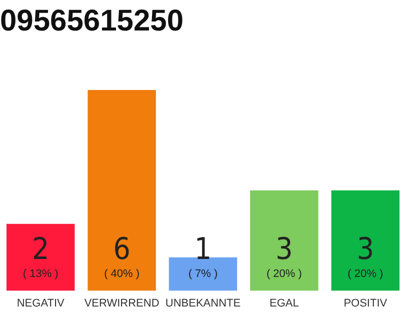 Image resolution: width=410 pixels, height=320 pixels. What do you see at coordinates (122, 303) in the screenshot?
I see `x-tick-label: VERWIRREND` at bounding box center [122, 303].